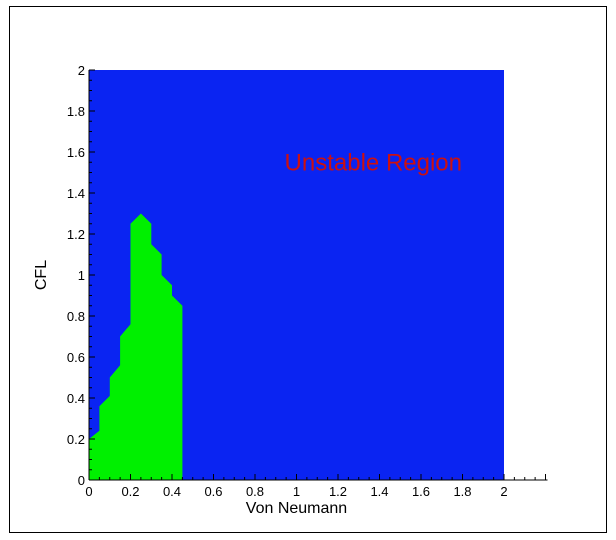 This screenshot has width=616, height=540. What do you see at coordinates (296, 491) in the screenshot?
I see `x-tick-label: 1` at bounding box center [296, 491].